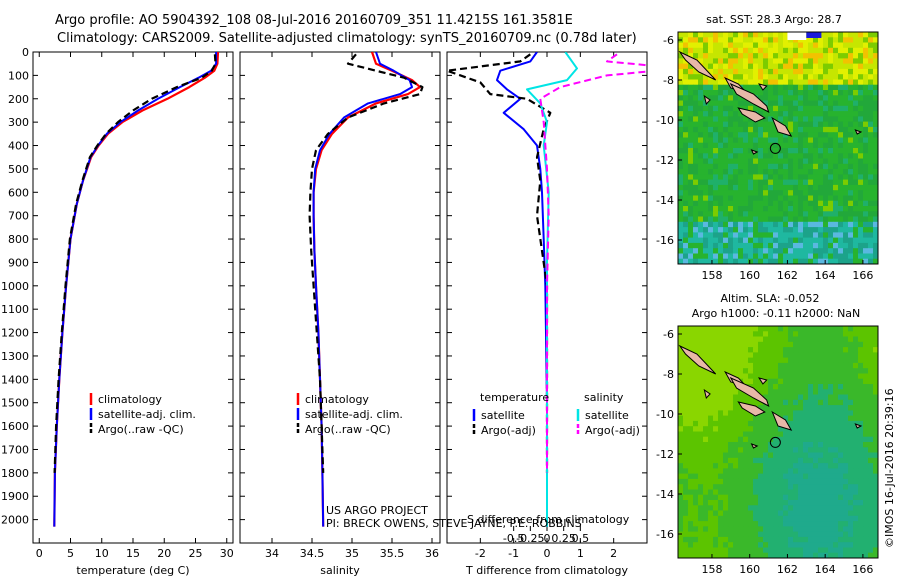  What do you see at coordinates (665, 240) in the screenshot?
I see `y-tick-label: -16` at bounding box center [665, 240].